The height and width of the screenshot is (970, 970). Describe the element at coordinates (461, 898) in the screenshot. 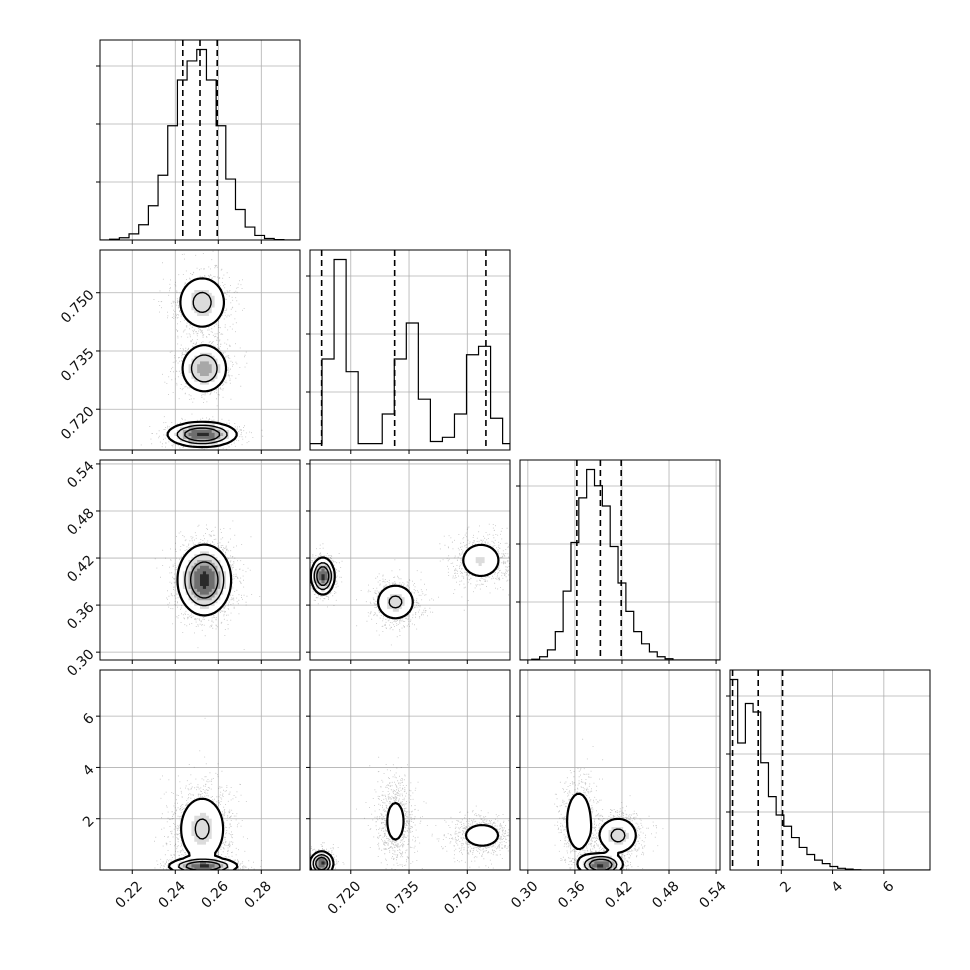

I see `x-tick-label-p2: 0.750` at that location.